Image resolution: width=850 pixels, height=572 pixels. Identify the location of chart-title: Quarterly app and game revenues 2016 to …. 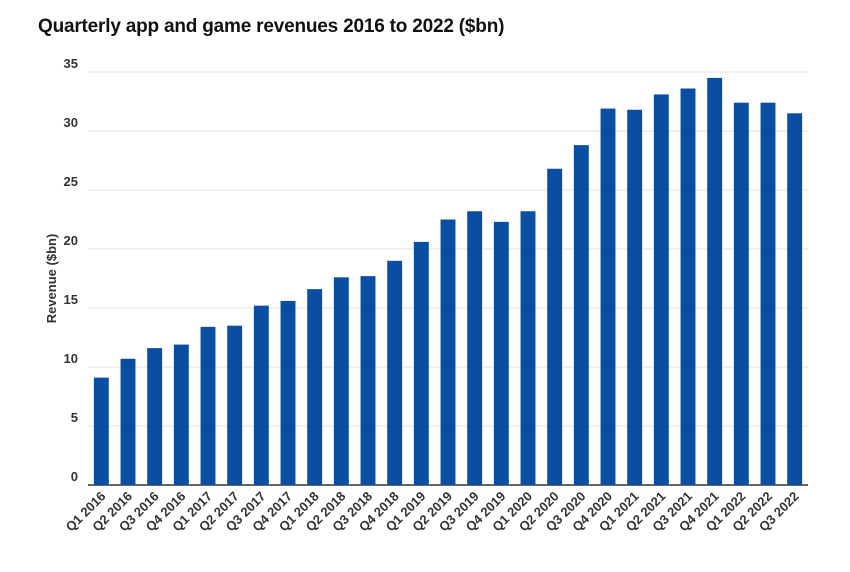
(271, 26).